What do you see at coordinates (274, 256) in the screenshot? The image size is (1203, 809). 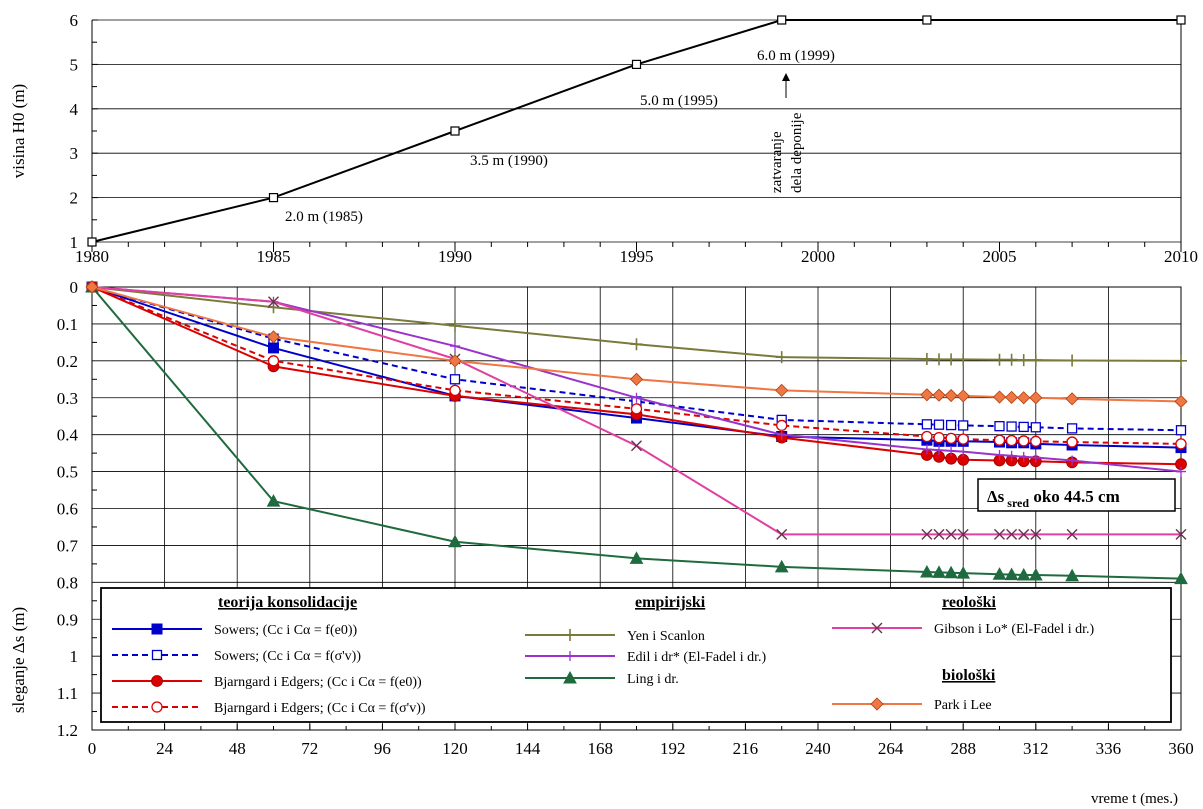 I see `year-tick-label: 1985` at bounding box center [274, 256].